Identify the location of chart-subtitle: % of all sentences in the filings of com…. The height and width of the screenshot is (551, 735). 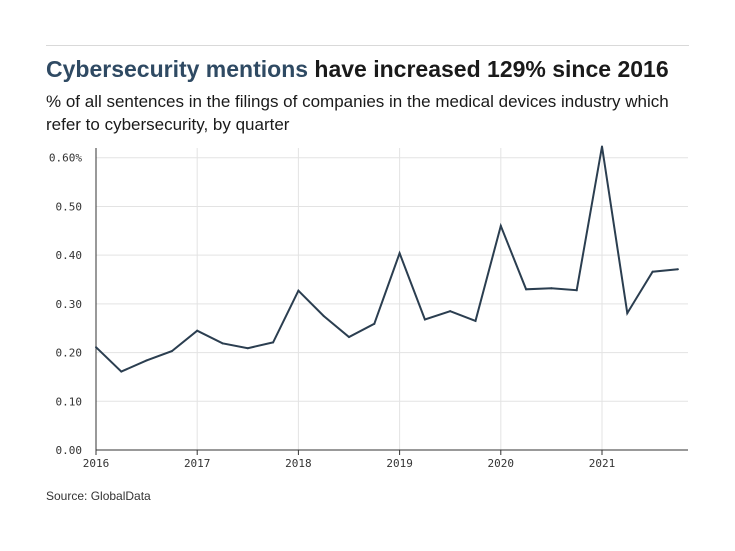
(357, 113).